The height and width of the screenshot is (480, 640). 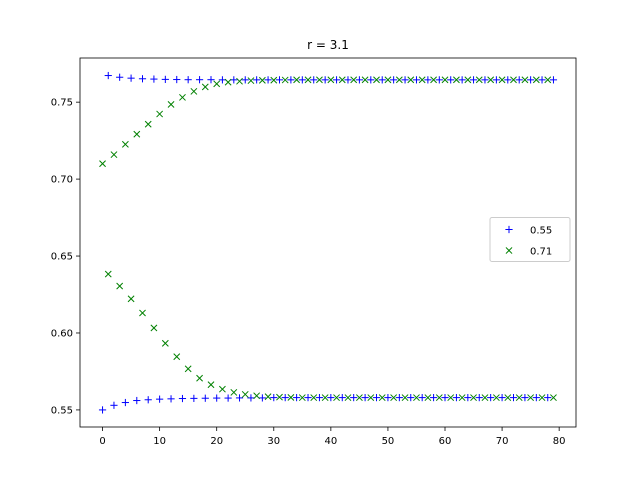 I want to click on x-tick-label: 80, so click(x=559, y=441).